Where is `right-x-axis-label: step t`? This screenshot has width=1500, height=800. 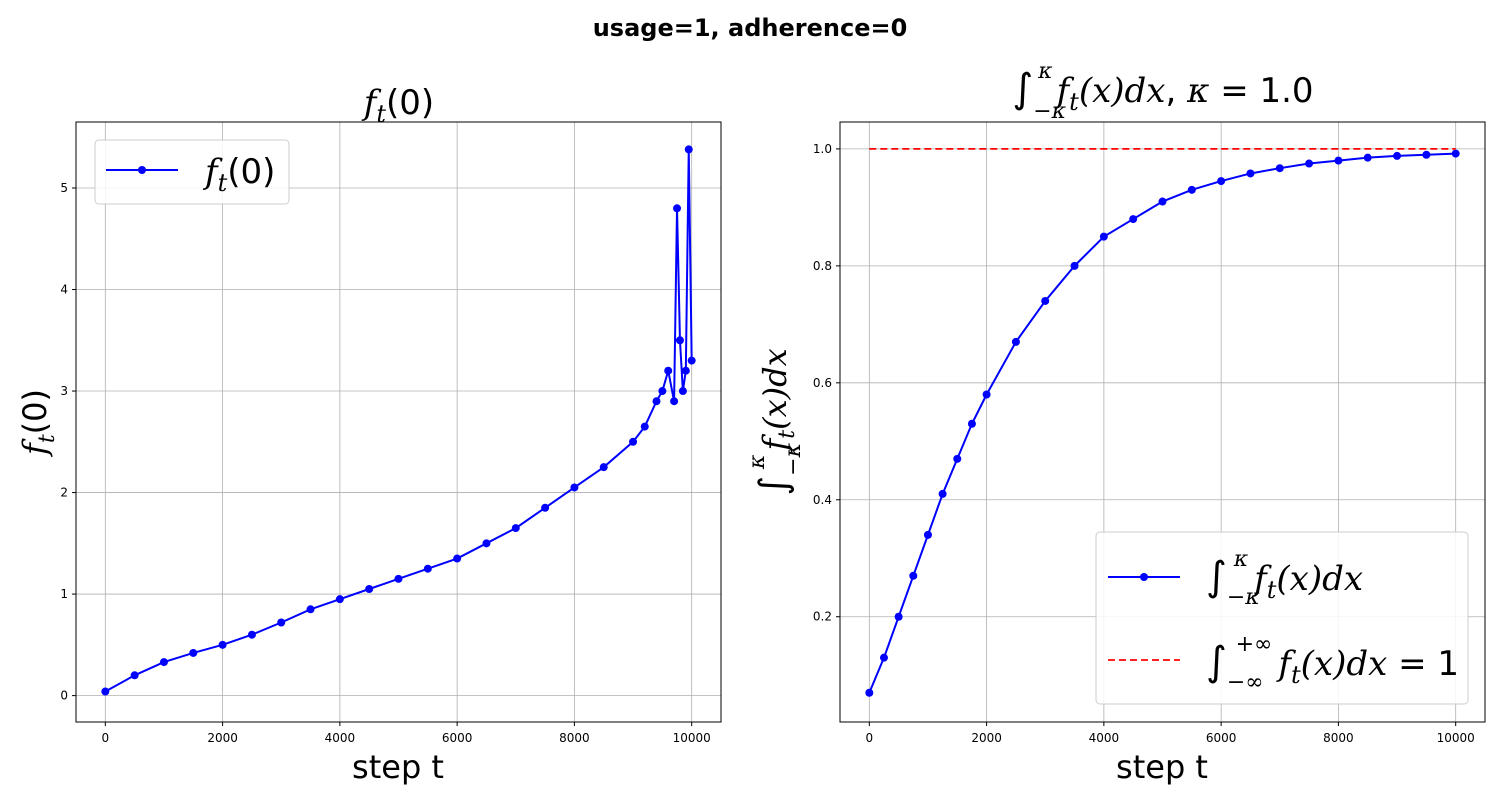
right-x-axis-label: step t is located at coordinates (1162, 767).